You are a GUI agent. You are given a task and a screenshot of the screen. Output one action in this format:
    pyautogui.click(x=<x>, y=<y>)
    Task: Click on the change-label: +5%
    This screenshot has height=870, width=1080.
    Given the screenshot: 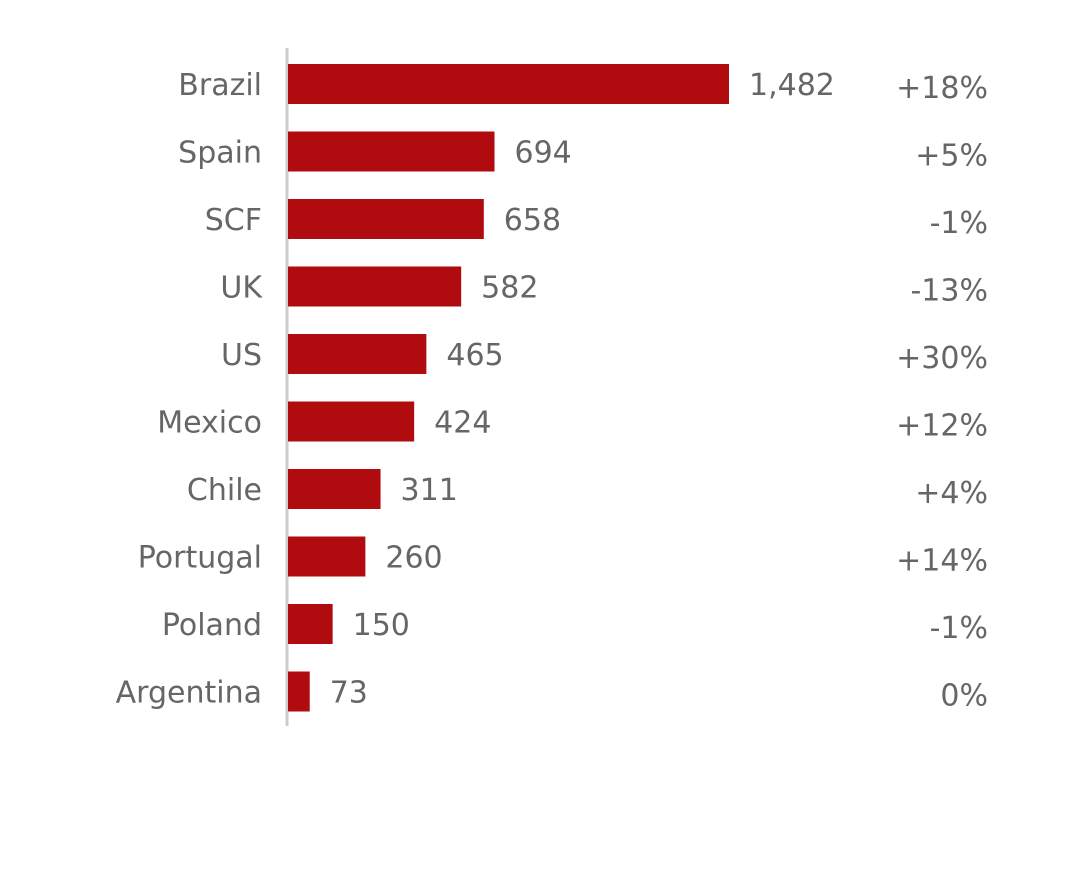 What is the action you would take?
    pyautogui.click(x=951, y=156)
    